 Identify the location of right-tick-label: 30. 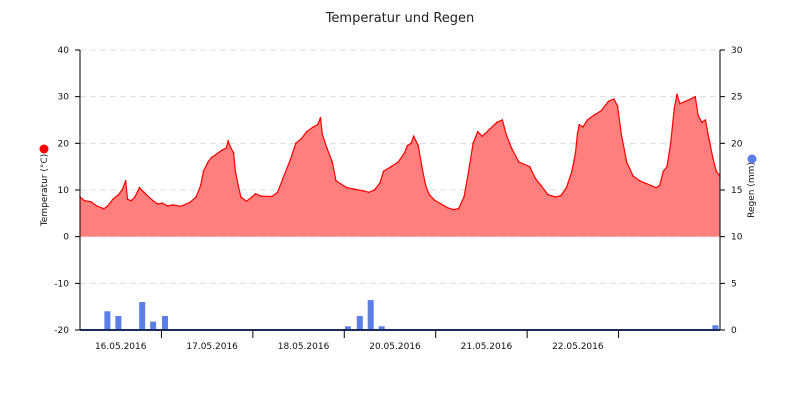
(737, 51).